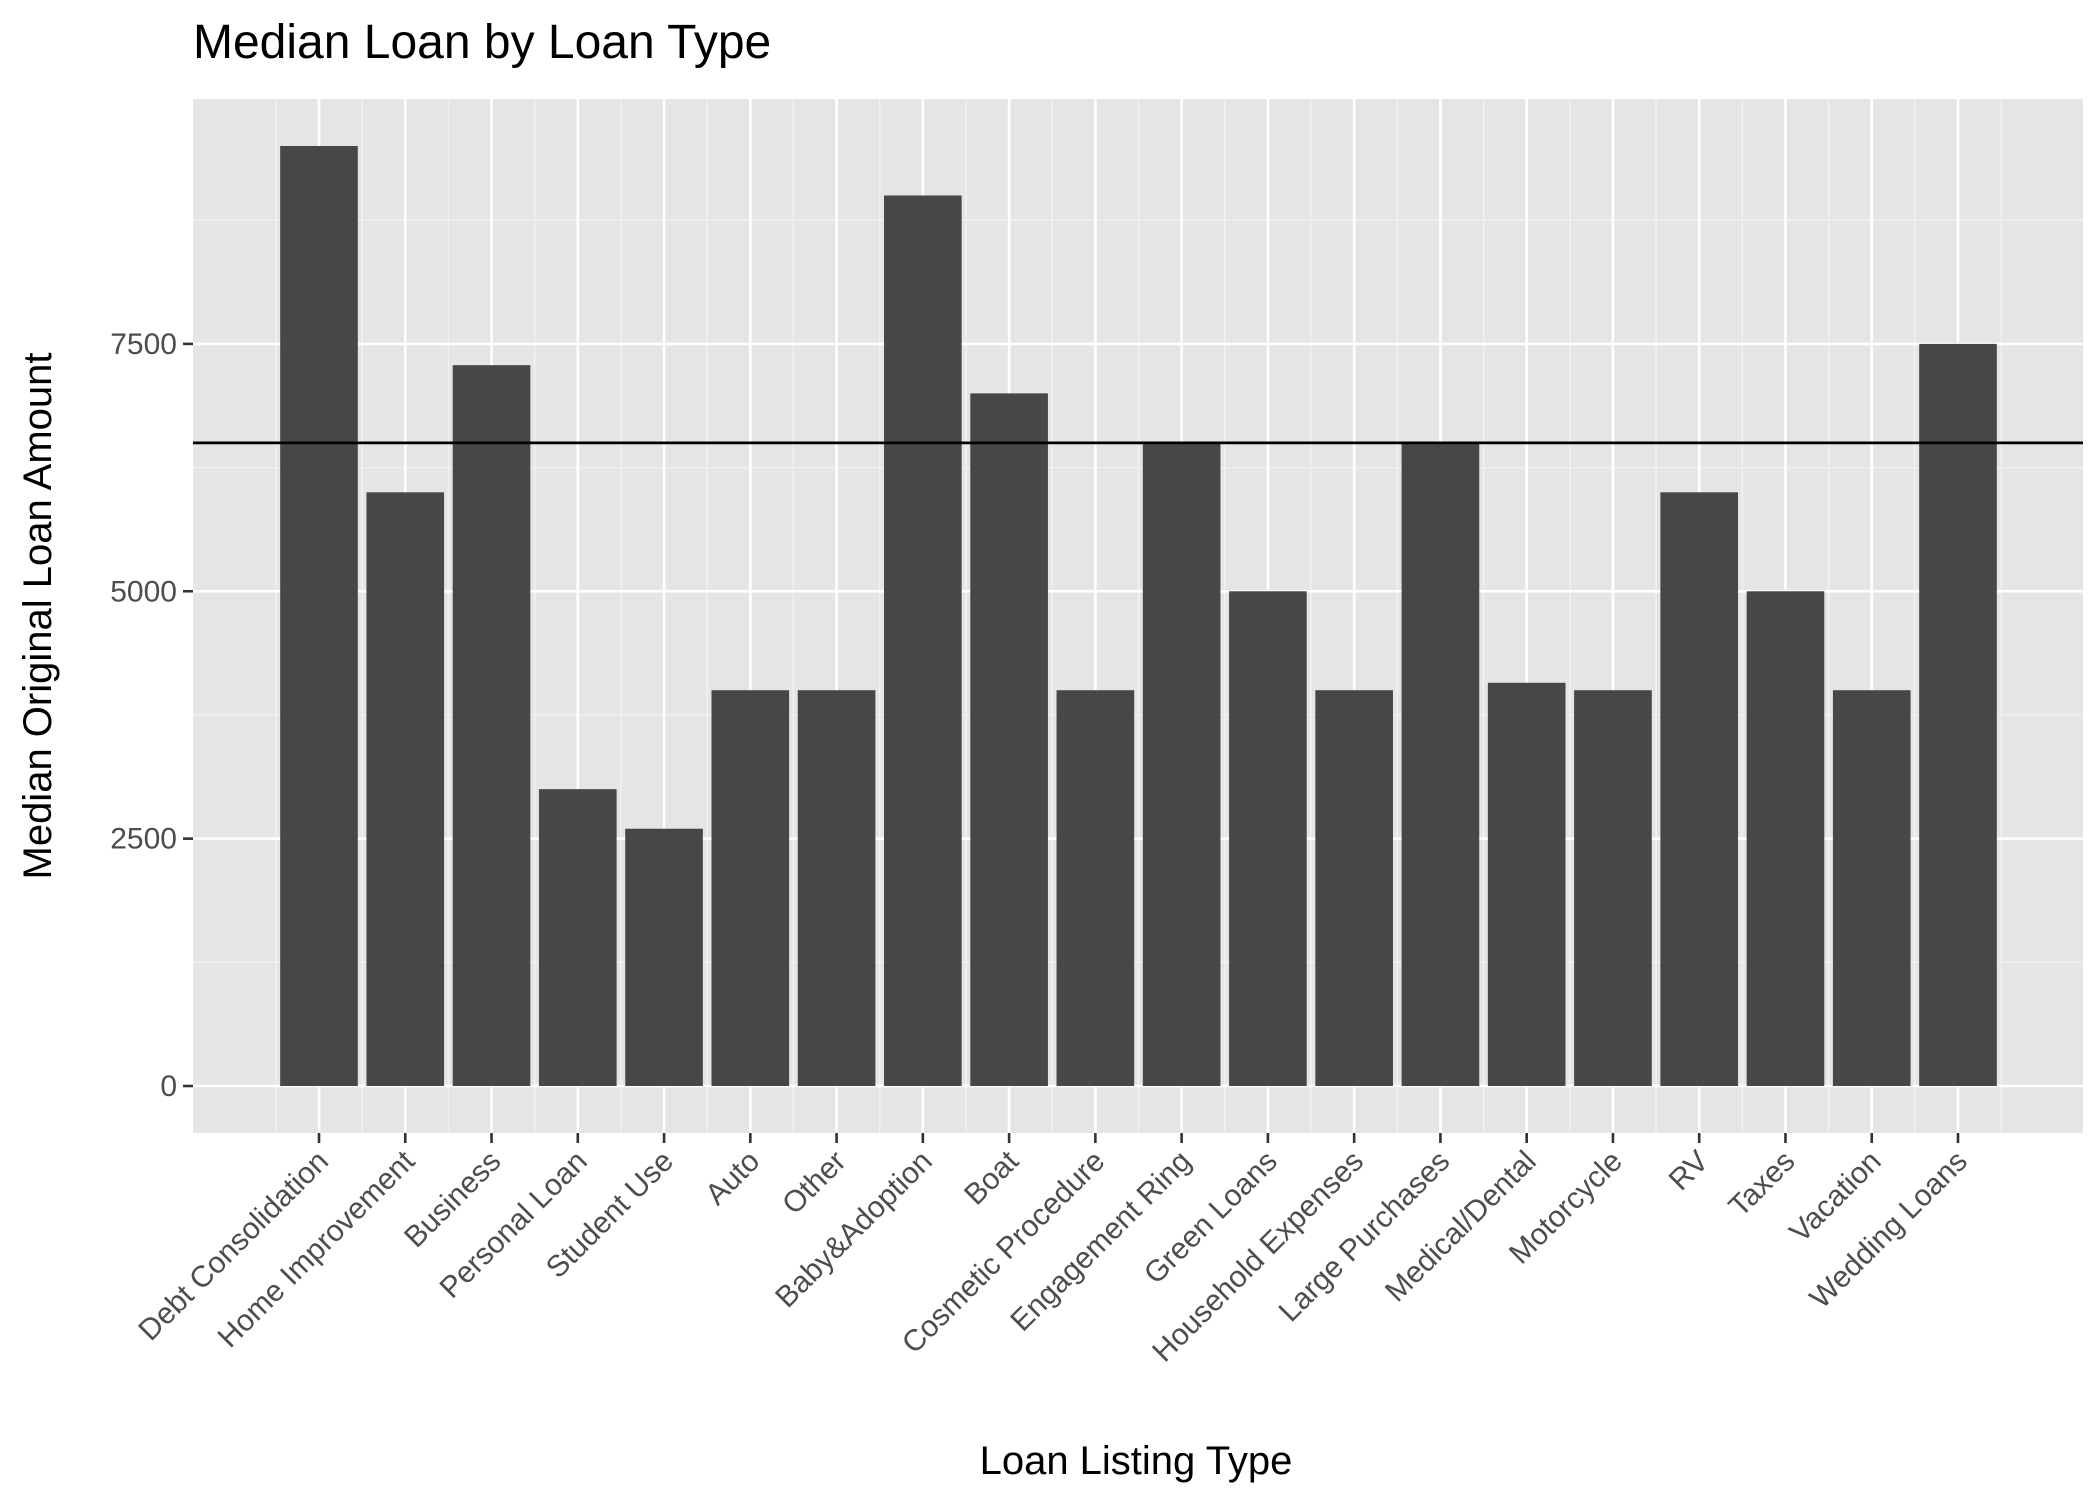 The width and height of the screenshot is (2099, 1499). What do you see at coordinates (168, 1086) in the screenshot?
I see `y-tick-label: 0` at bounding box center [168, 1086].